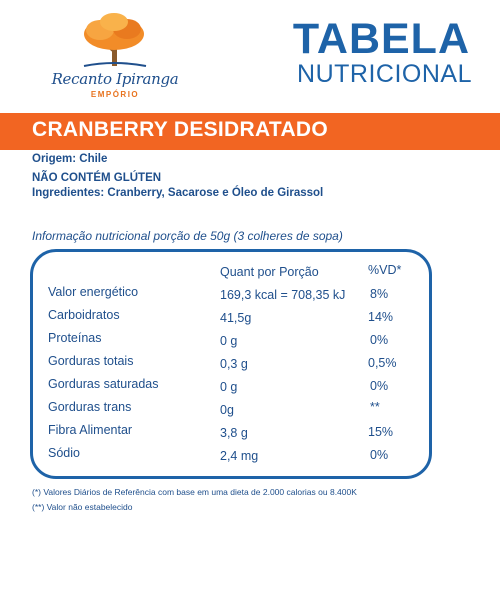  What do you see at coordinates (239, 456) in the screenshot?
I see `row-amount: 2,4 mg` at bounding box center [239, 456].